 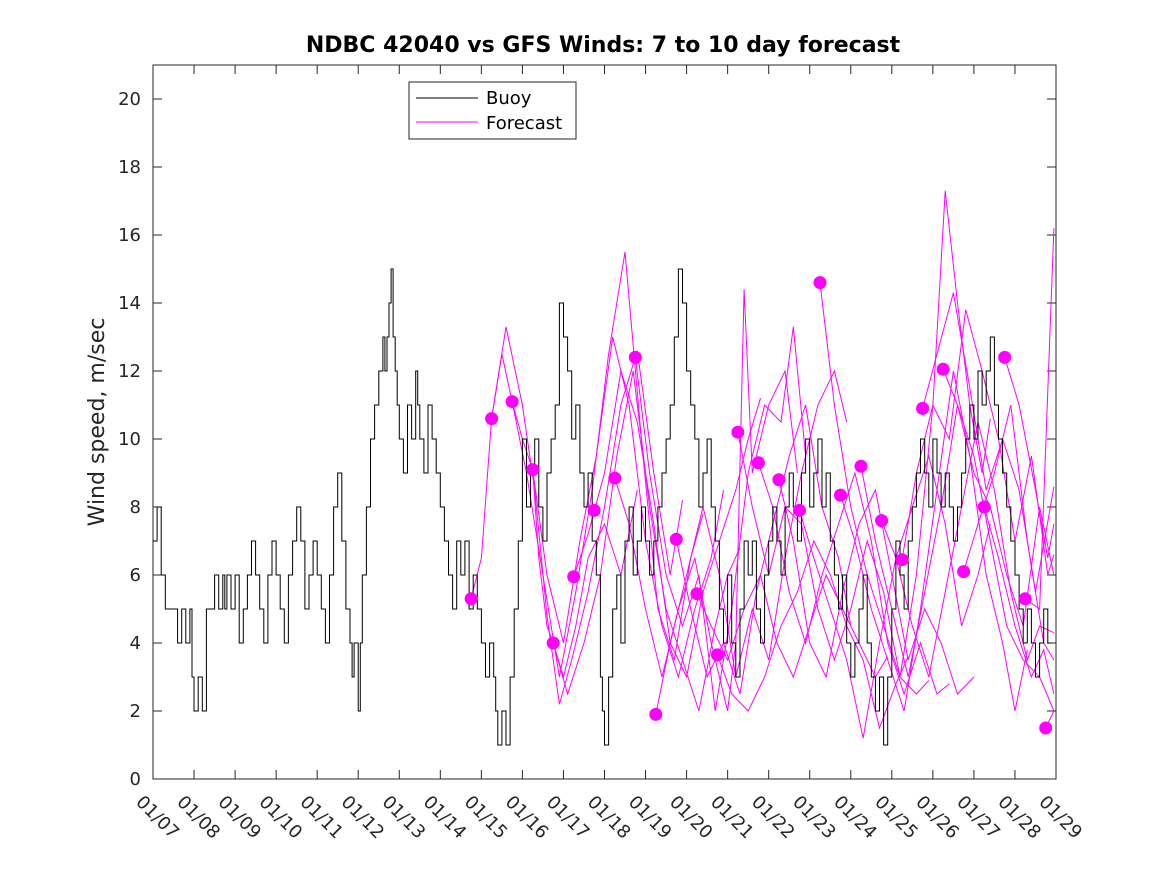 I want to click on y-tick-label: 4, so click(x=135, y=643).